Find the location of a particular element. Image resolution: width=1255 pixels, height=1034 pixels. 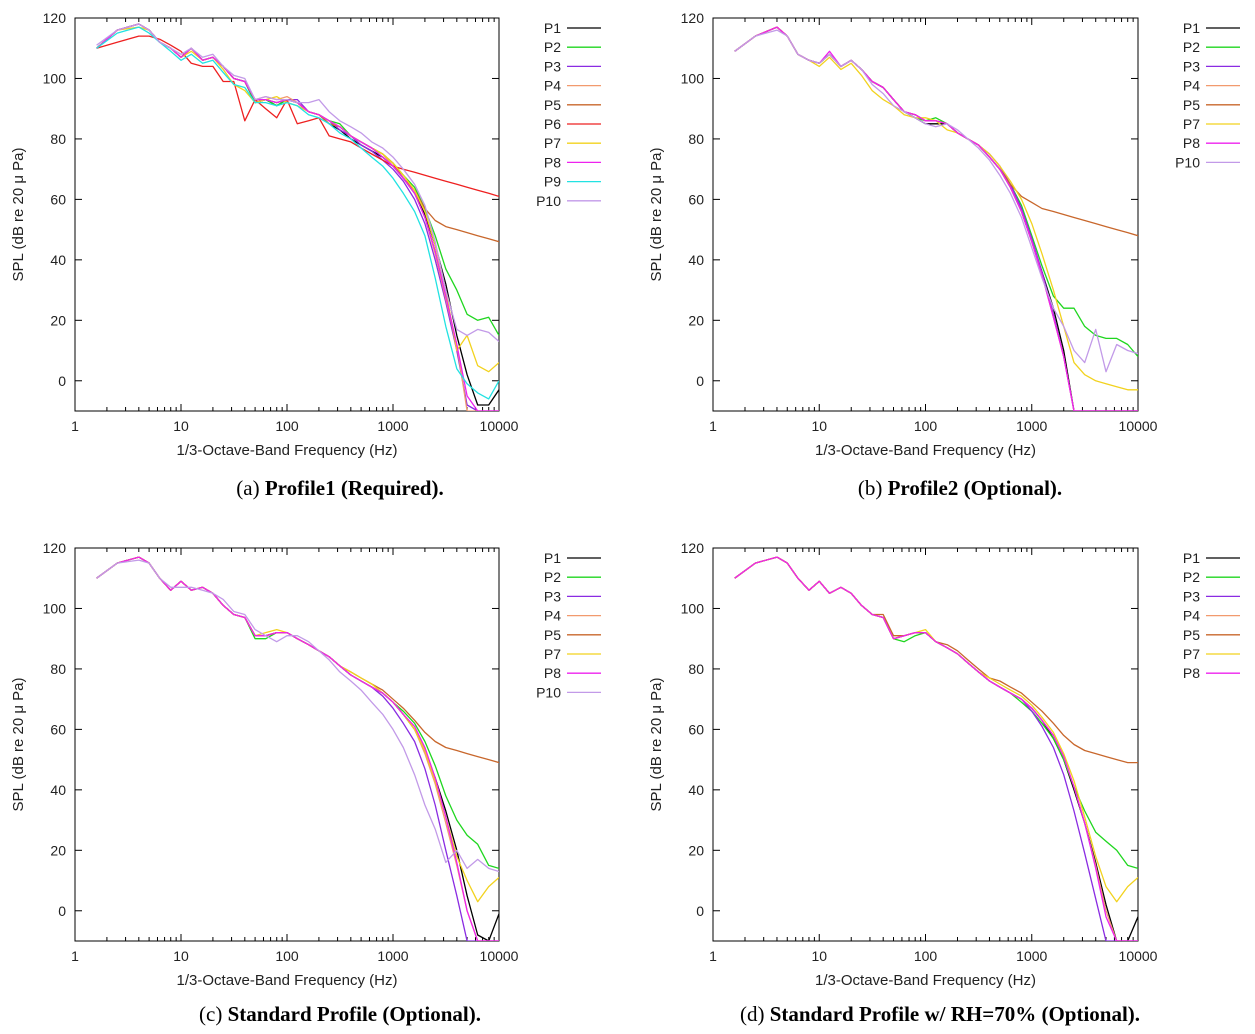

caption-a: (a) Profile1 (Required). is located at coordinates (340, 488).